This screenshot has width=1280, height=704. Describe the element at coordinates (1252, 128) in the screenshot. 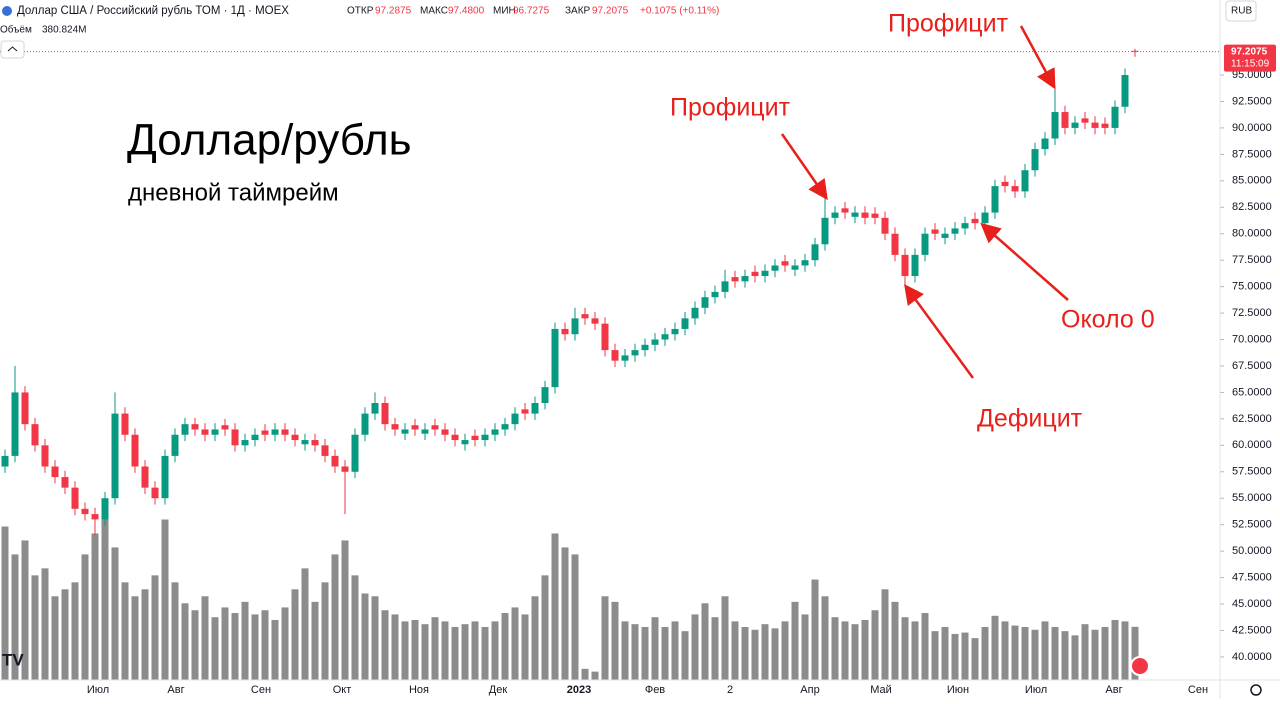

I see `y-tick-label: 90.0000` at that location.